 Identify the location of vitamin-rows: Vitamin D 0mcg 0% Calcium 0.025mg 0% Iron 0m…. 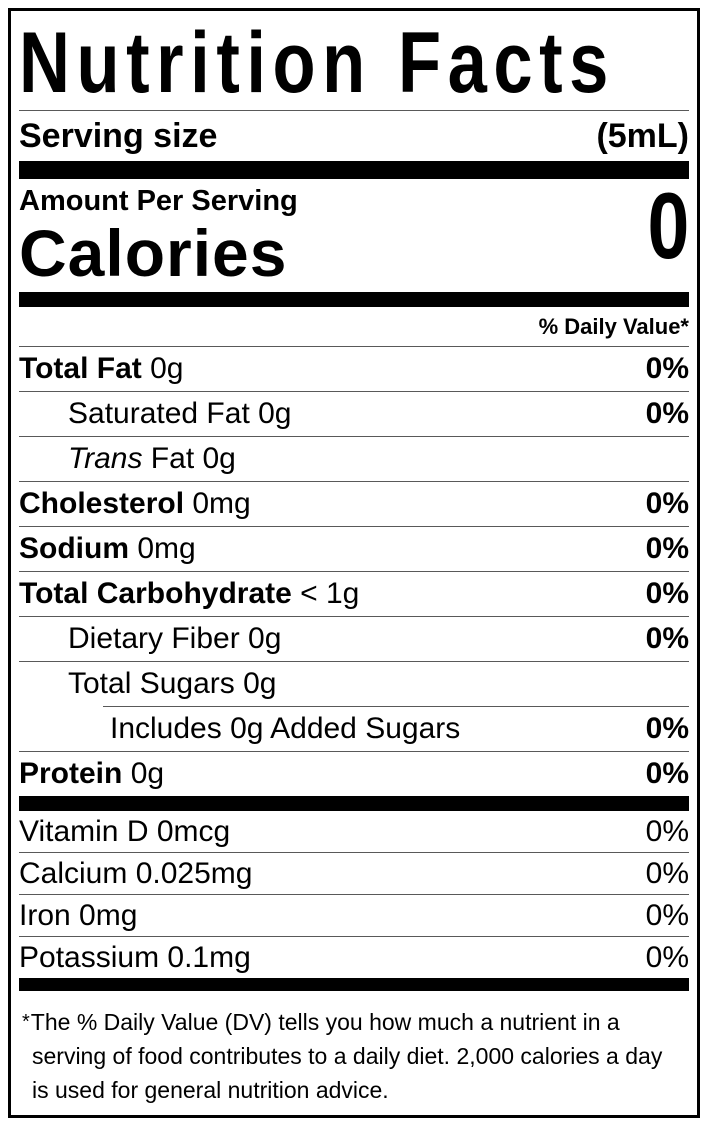
(354, 894).